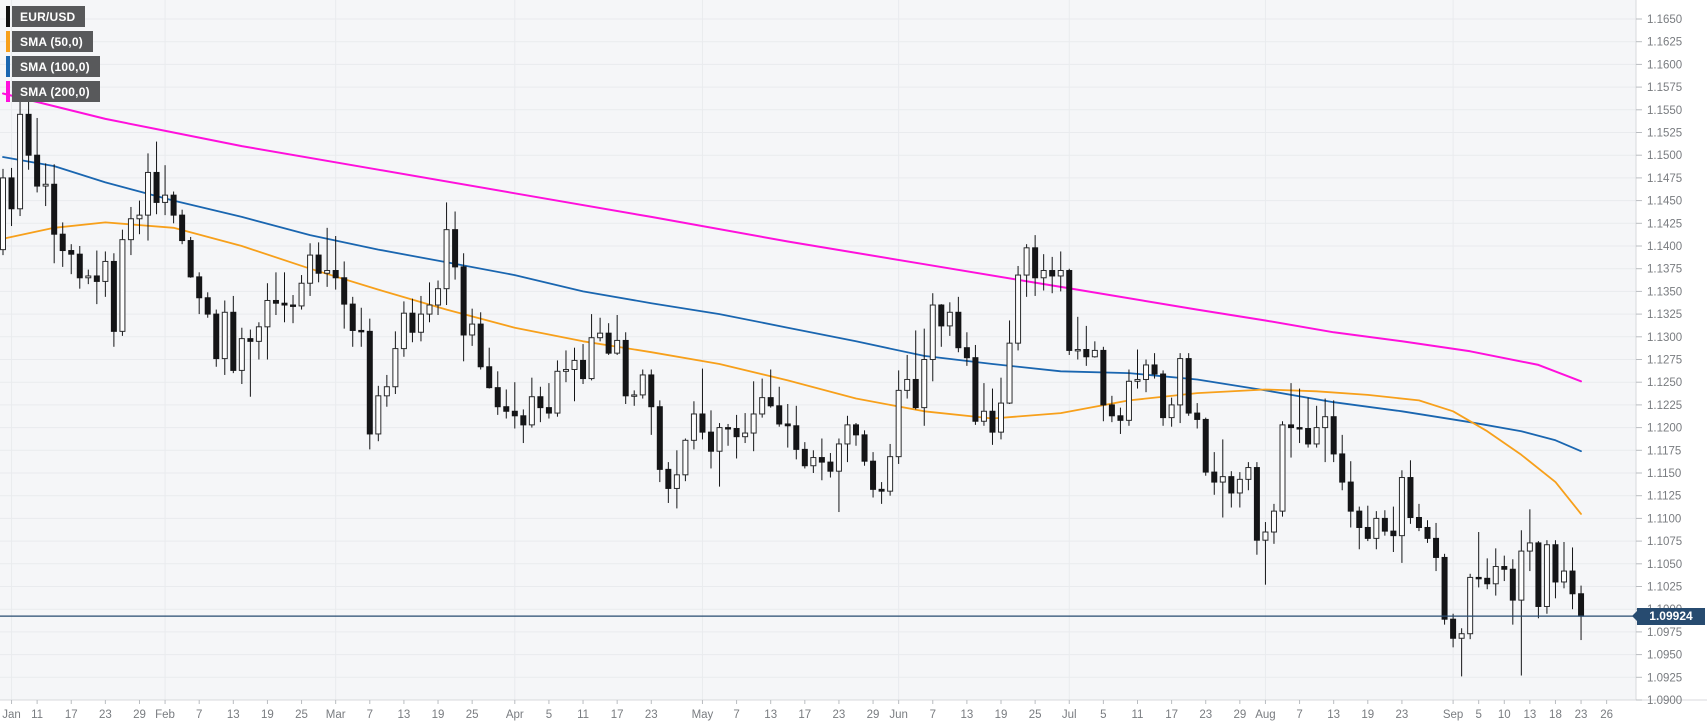 The width and height of the screenshot is (1707, 728). What do you see at coordinates (1664, 224) in the screenshot?
I see `svg-text: 1.1425` at bounding box center [1664, 224].